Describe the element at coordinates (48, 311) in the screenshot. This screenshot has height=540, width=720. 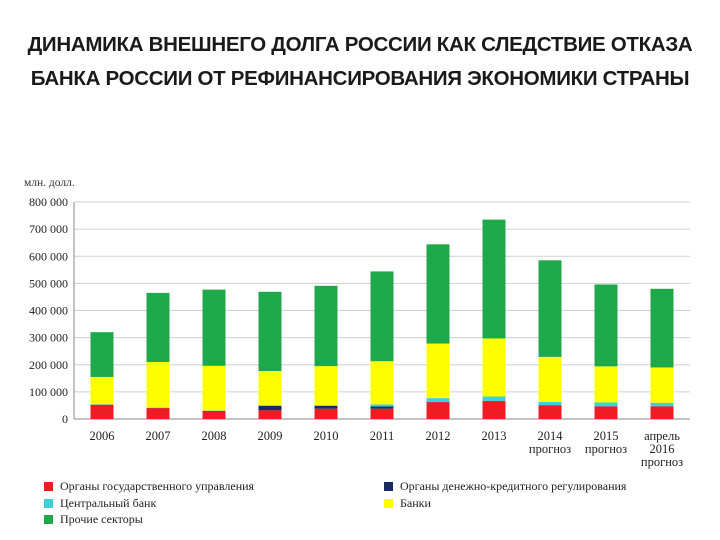
I see `y-tick-label: 400 000` at that location.